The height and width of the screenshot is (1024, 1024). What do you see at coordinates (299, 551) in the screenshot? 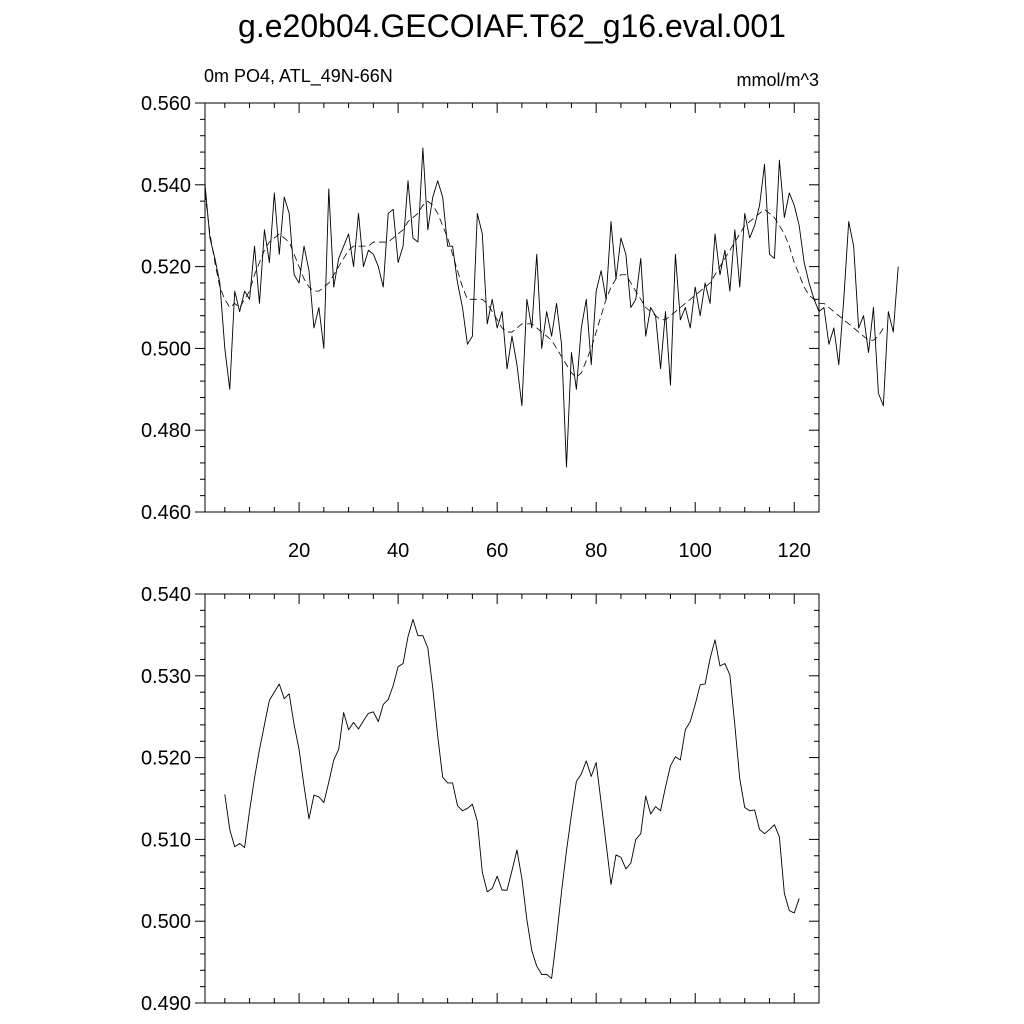
I see `x-tick-label: 20` at bounding box center [299, 551].